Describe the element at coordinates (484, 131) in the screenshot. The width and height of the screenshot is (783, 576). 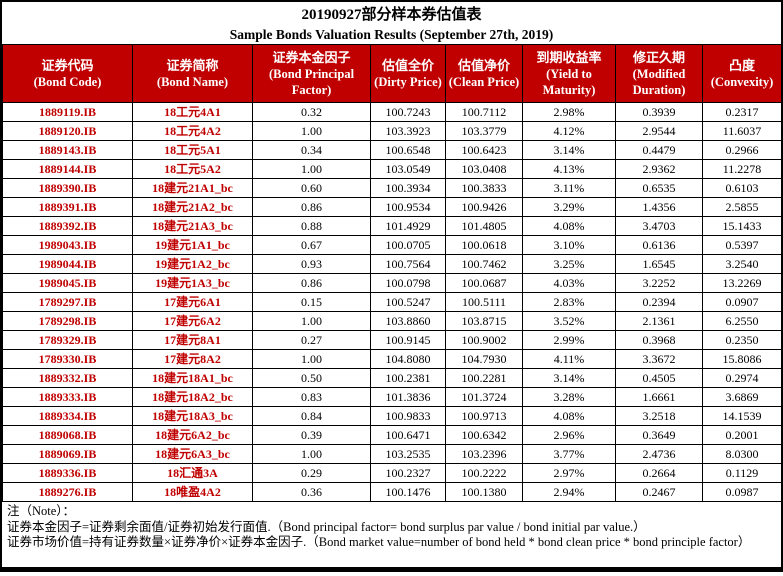
I see `cell-clean-price: 103.3779` at that location.